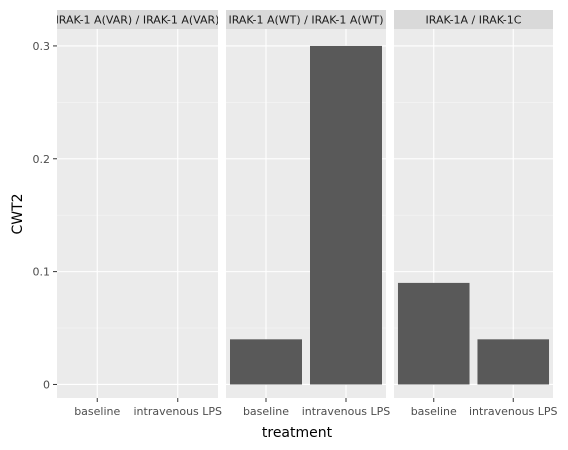  I want to click on facet-strip-label: IRAK-1 A(WT) / IRAK-1 A(WT), so click(305, 20).